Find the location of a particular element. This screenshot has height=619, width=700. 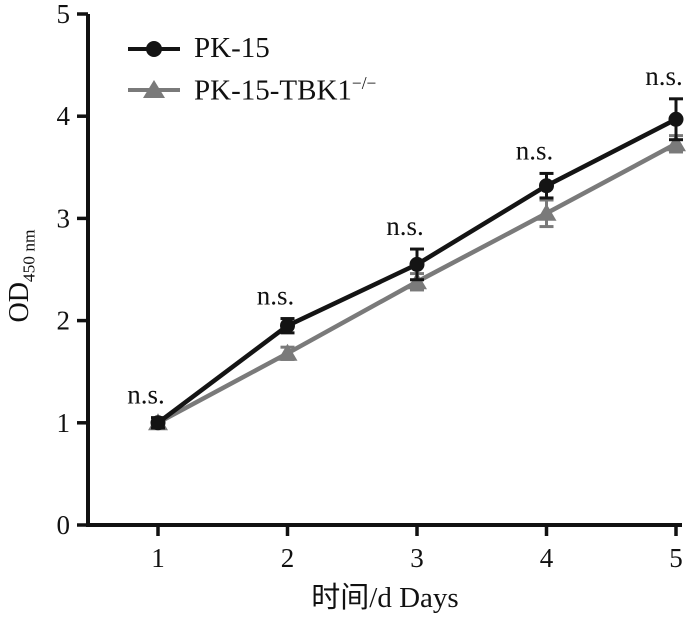

legend-item-pk15-tbk1: PK-15-TBK1−/− is located at coordinates (252, 90).